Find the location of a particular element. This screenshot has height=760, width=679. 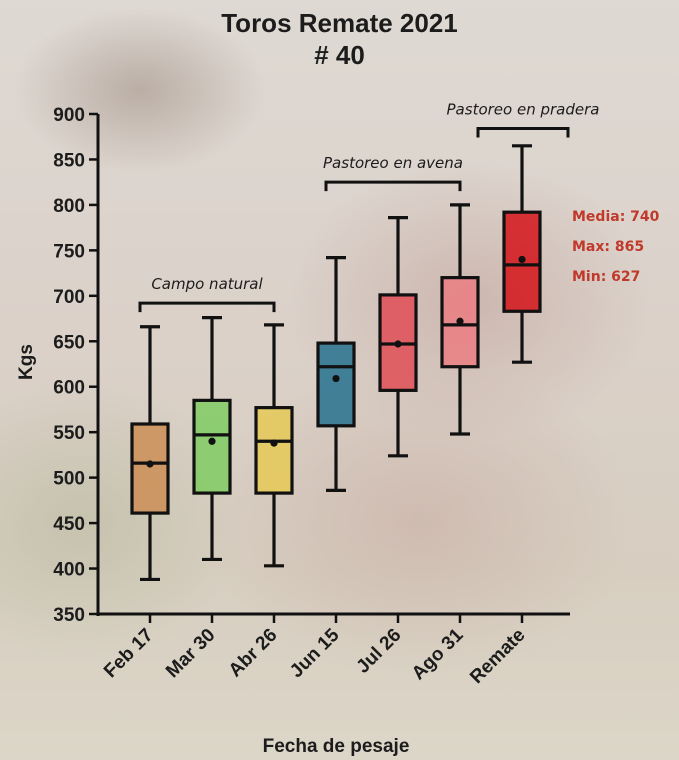

stat-max: Max: 865 is located at coordinates (608, 247).